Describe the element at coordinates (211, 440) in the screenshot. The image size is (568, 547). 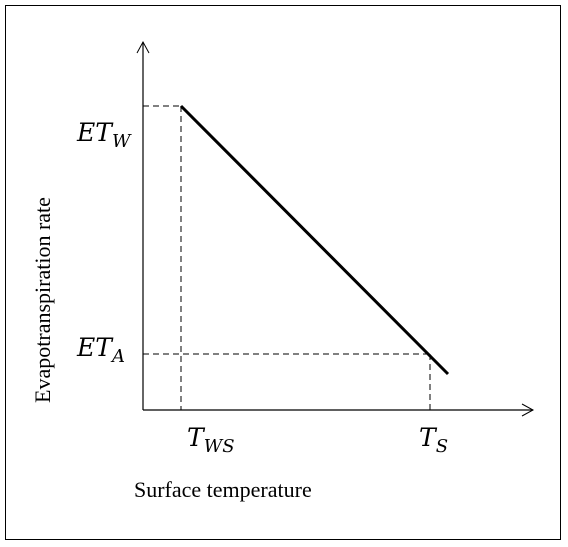
I see `tws-label: TWS` at that location.